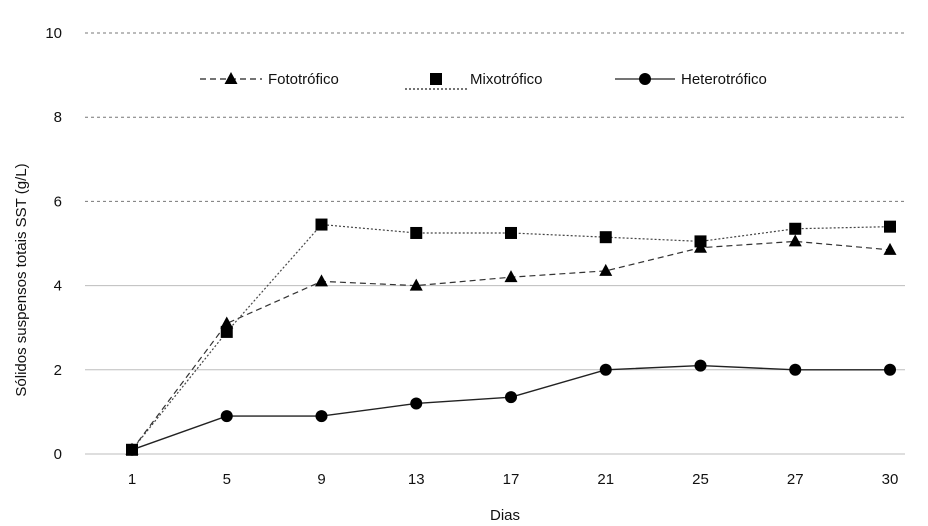  I want to click on y-tick-label: 2, so click(58, 370).